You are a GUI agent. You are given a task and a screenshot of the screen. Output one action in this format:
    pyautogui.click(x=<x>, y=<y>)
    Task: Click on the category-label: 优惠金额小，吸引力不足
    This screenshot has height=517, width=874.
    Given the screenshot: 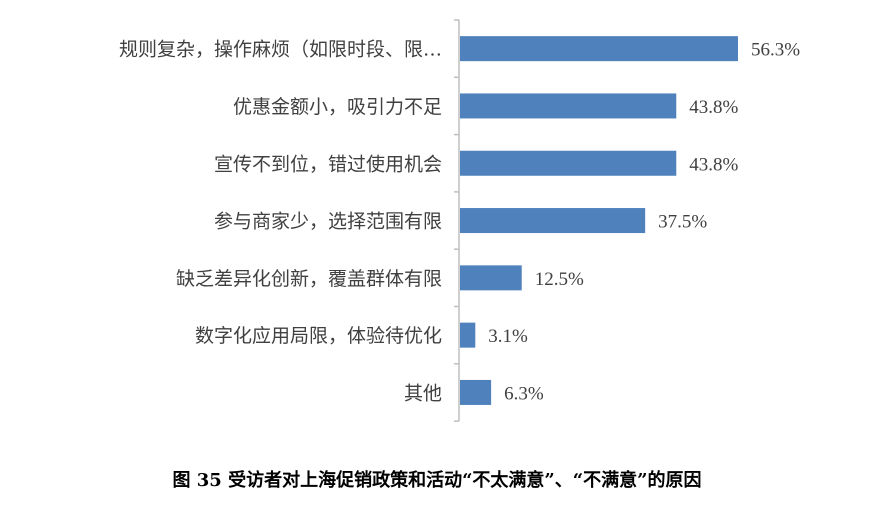 What is the action you would take?
    pyautogui.click(x=337, y=107)
    